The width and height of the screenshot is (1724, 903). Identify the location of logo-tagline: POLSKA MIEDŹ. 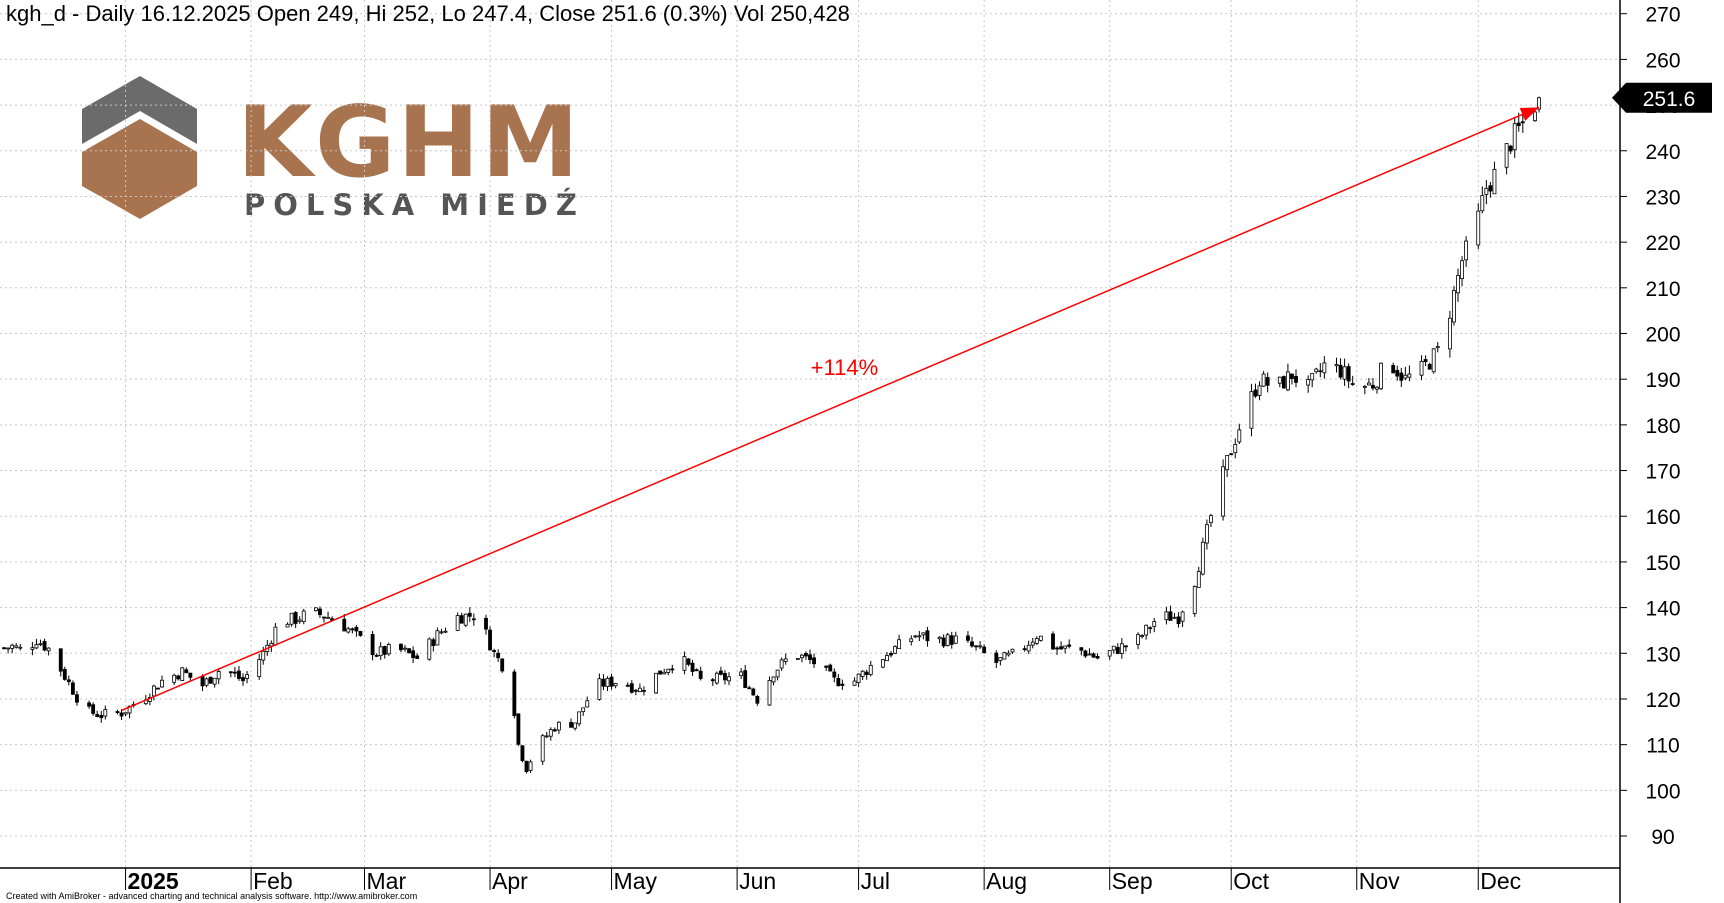
(414, 205).